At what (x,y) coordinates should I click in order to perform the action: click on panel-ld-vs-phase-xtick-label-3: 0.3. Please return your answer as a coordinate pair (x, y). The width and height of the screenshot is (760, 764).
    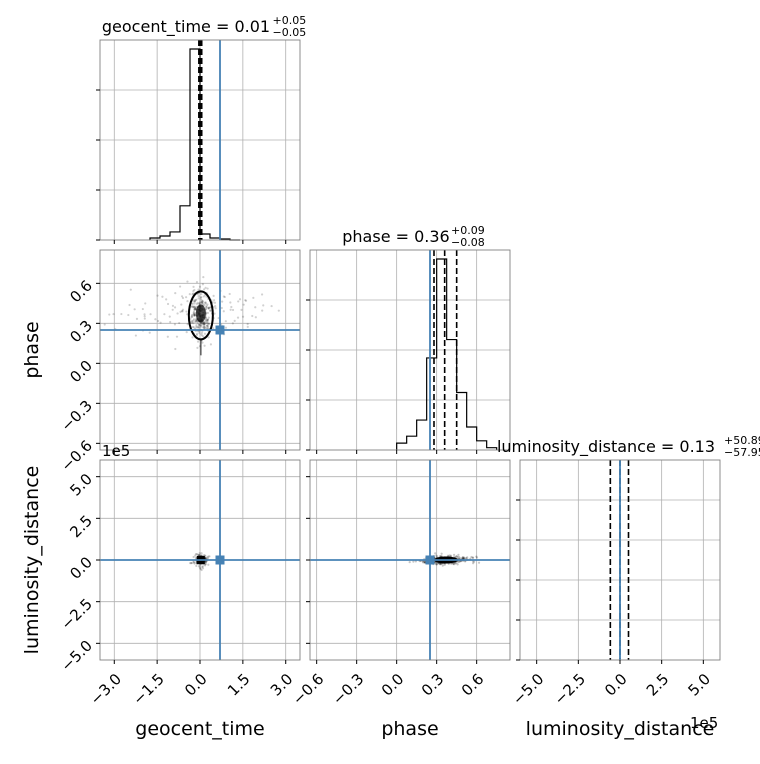
    Looking at the image, I should click on (433, 685).